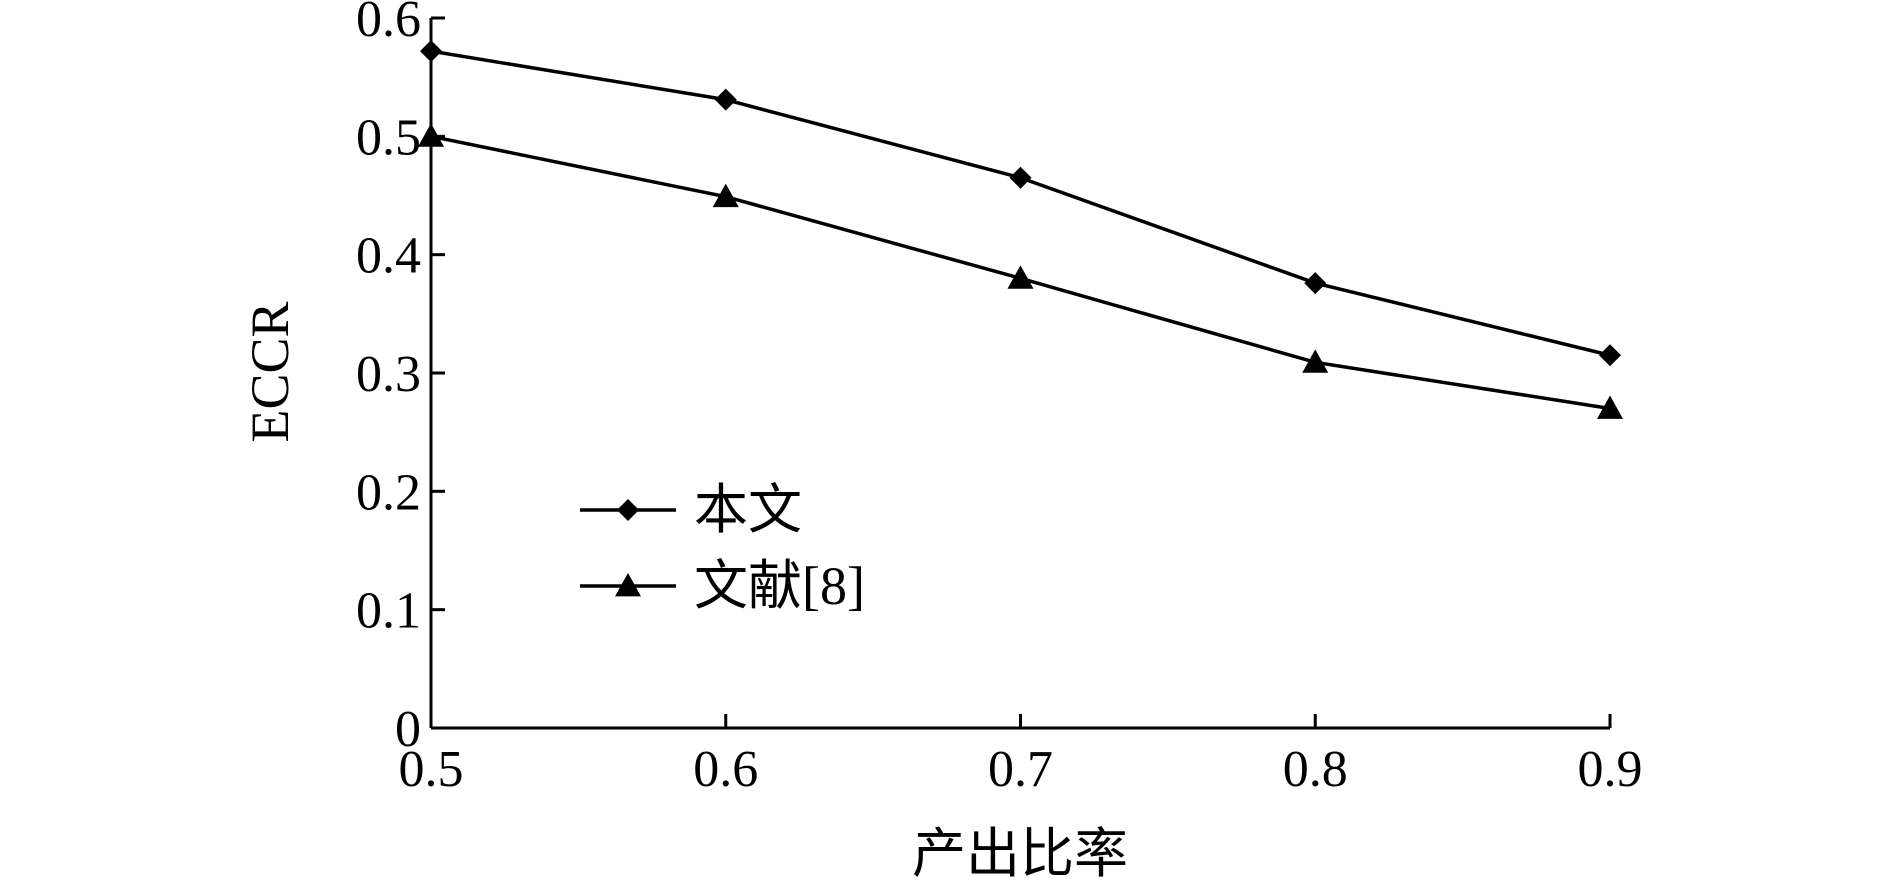  Describe the element at coordinates (431, 769) in the screenshot. I see `x-tick-label: 0.5` at that location.